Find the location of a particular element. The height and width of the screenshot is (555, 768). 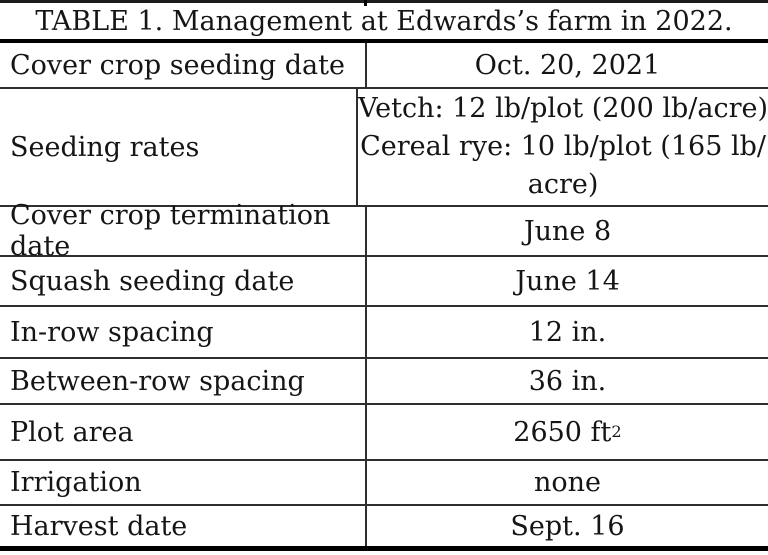

table-row-cover-crop-seeding-date: Cover crop seeding date Oct. 20, 2021 is located at coordinates (384, 66).